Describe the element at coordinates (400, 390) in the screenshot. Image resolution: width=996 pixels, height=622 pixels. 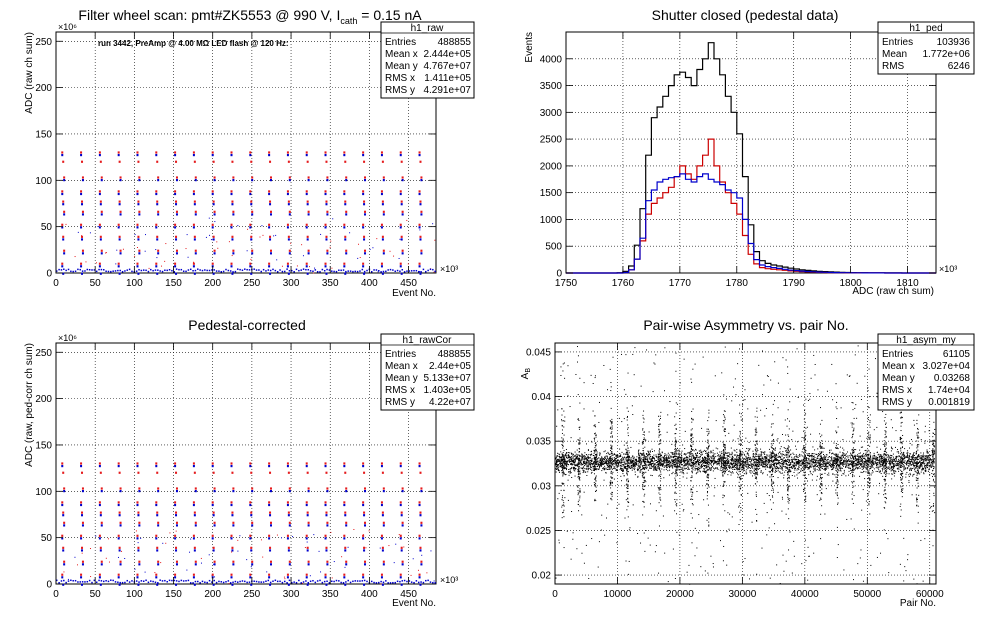
I see `stat-label: RMS x` at that location.